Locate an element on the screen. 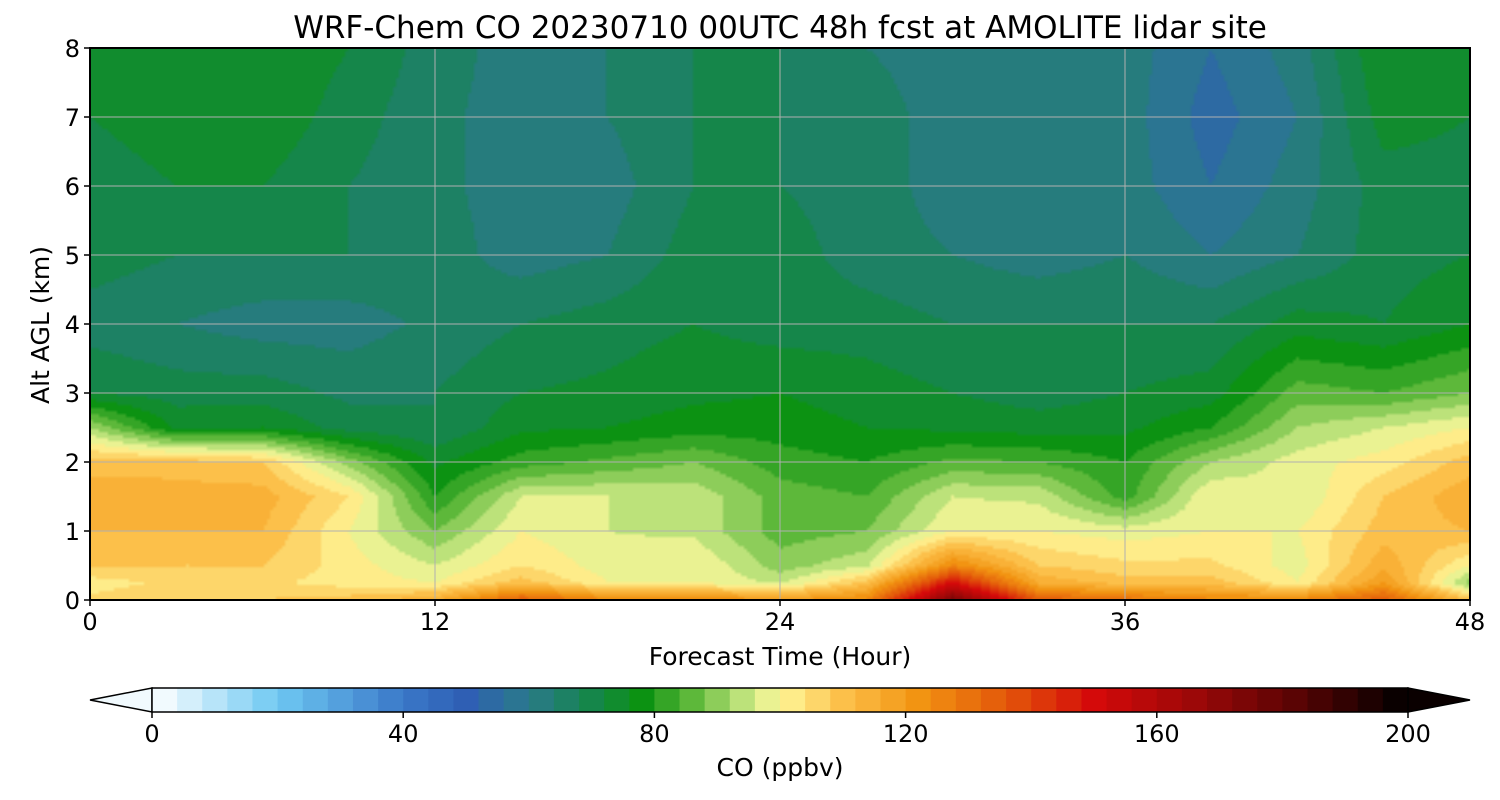 The image size is (1500, 800). colorbar-tick-label: 160 is located at coordinates (1157, 734).